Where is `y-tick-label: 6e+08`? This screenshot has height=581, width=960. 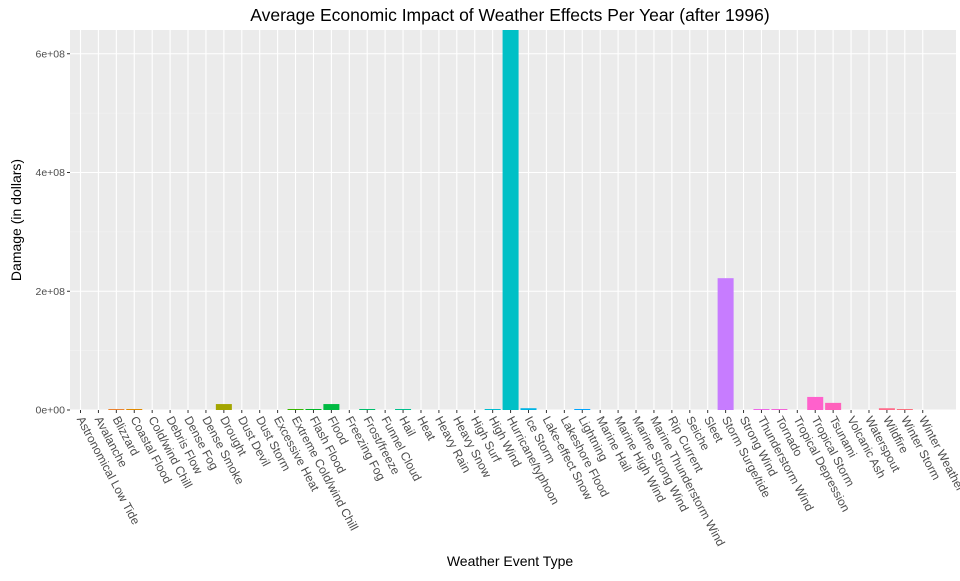
y-tick-label: 6e+08 is located at coordinates (51, 54).